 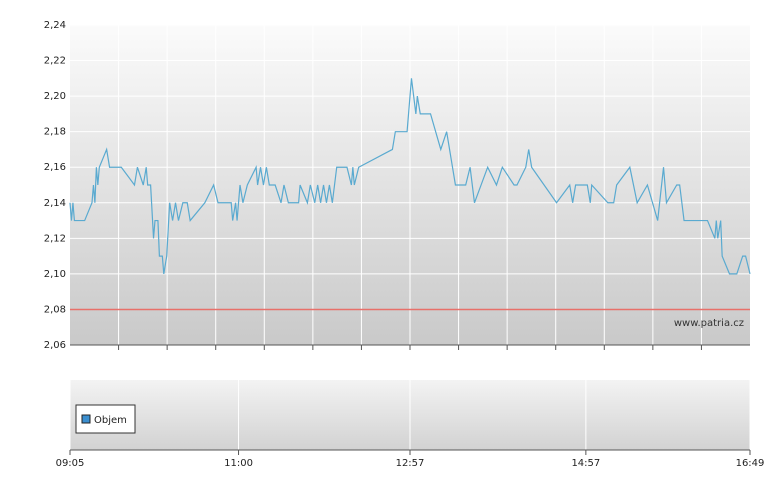 I want to click on x-tick-label: 09:05, so click(x=70, y=463).